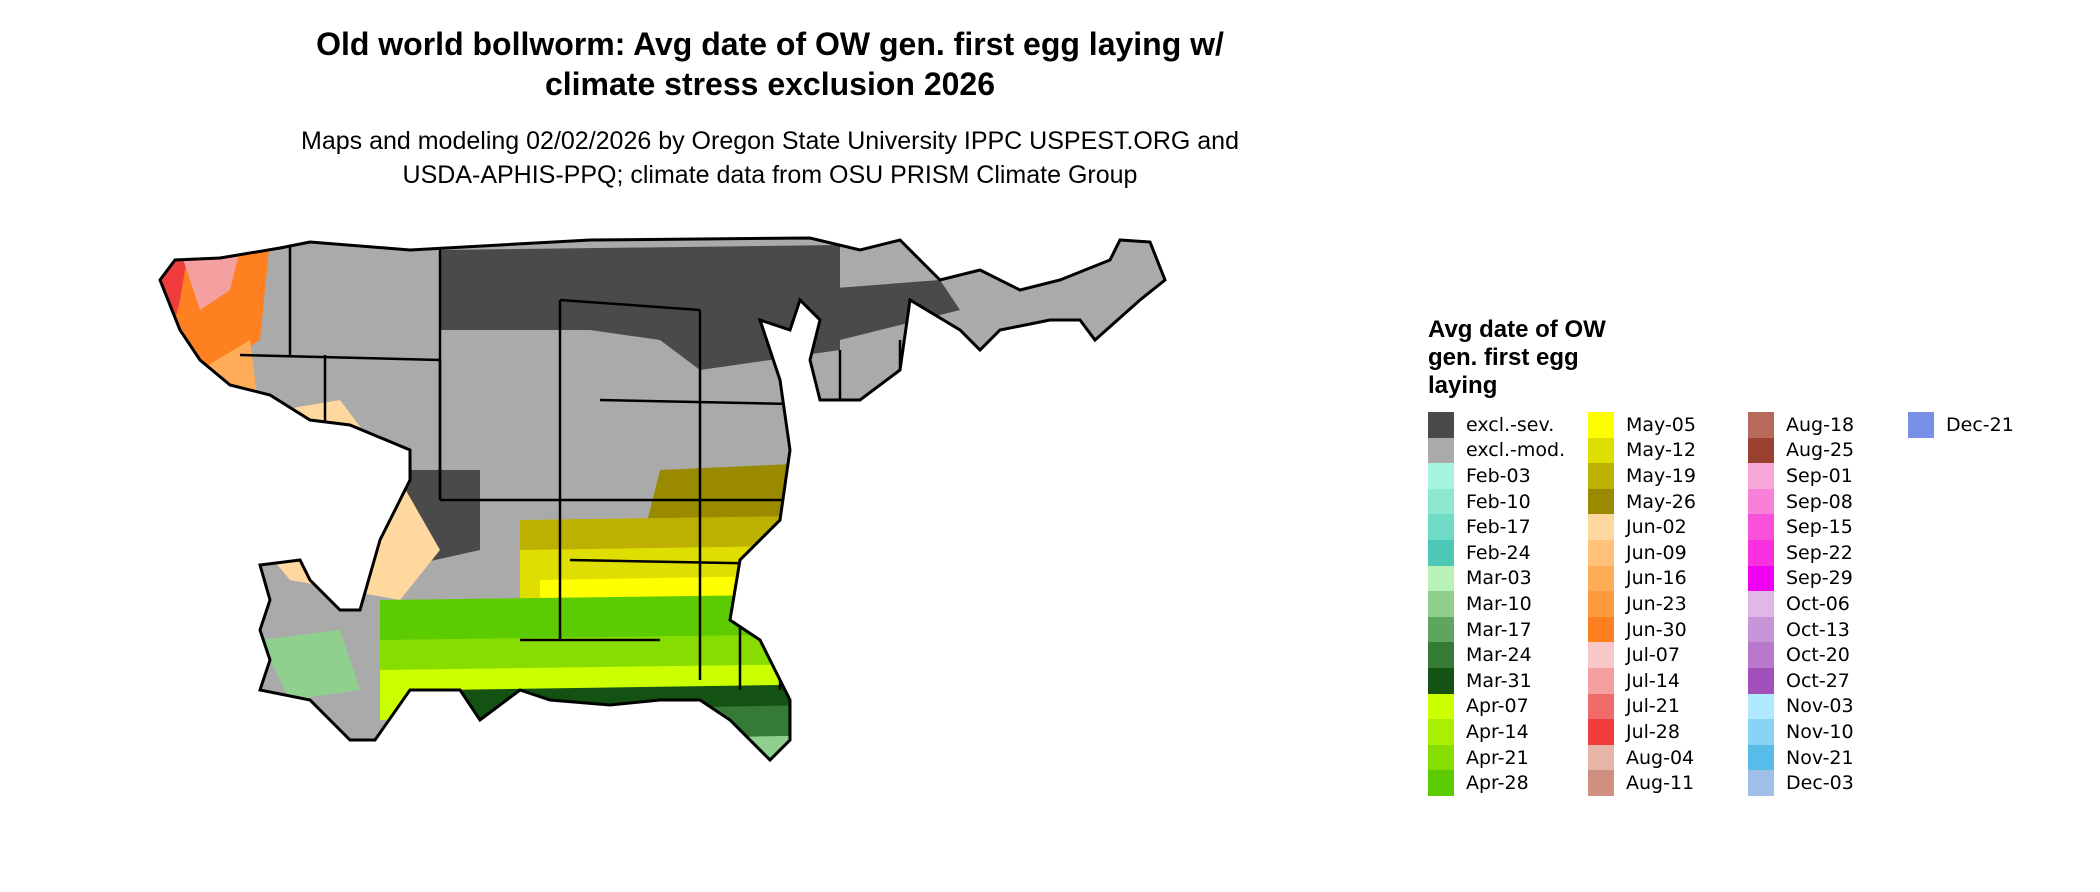 The image size is (2100, 892). What do you see at coordinates (310, 665) in the screenshot?
I see `zone-sw-green` at bounding box center [310, 665].